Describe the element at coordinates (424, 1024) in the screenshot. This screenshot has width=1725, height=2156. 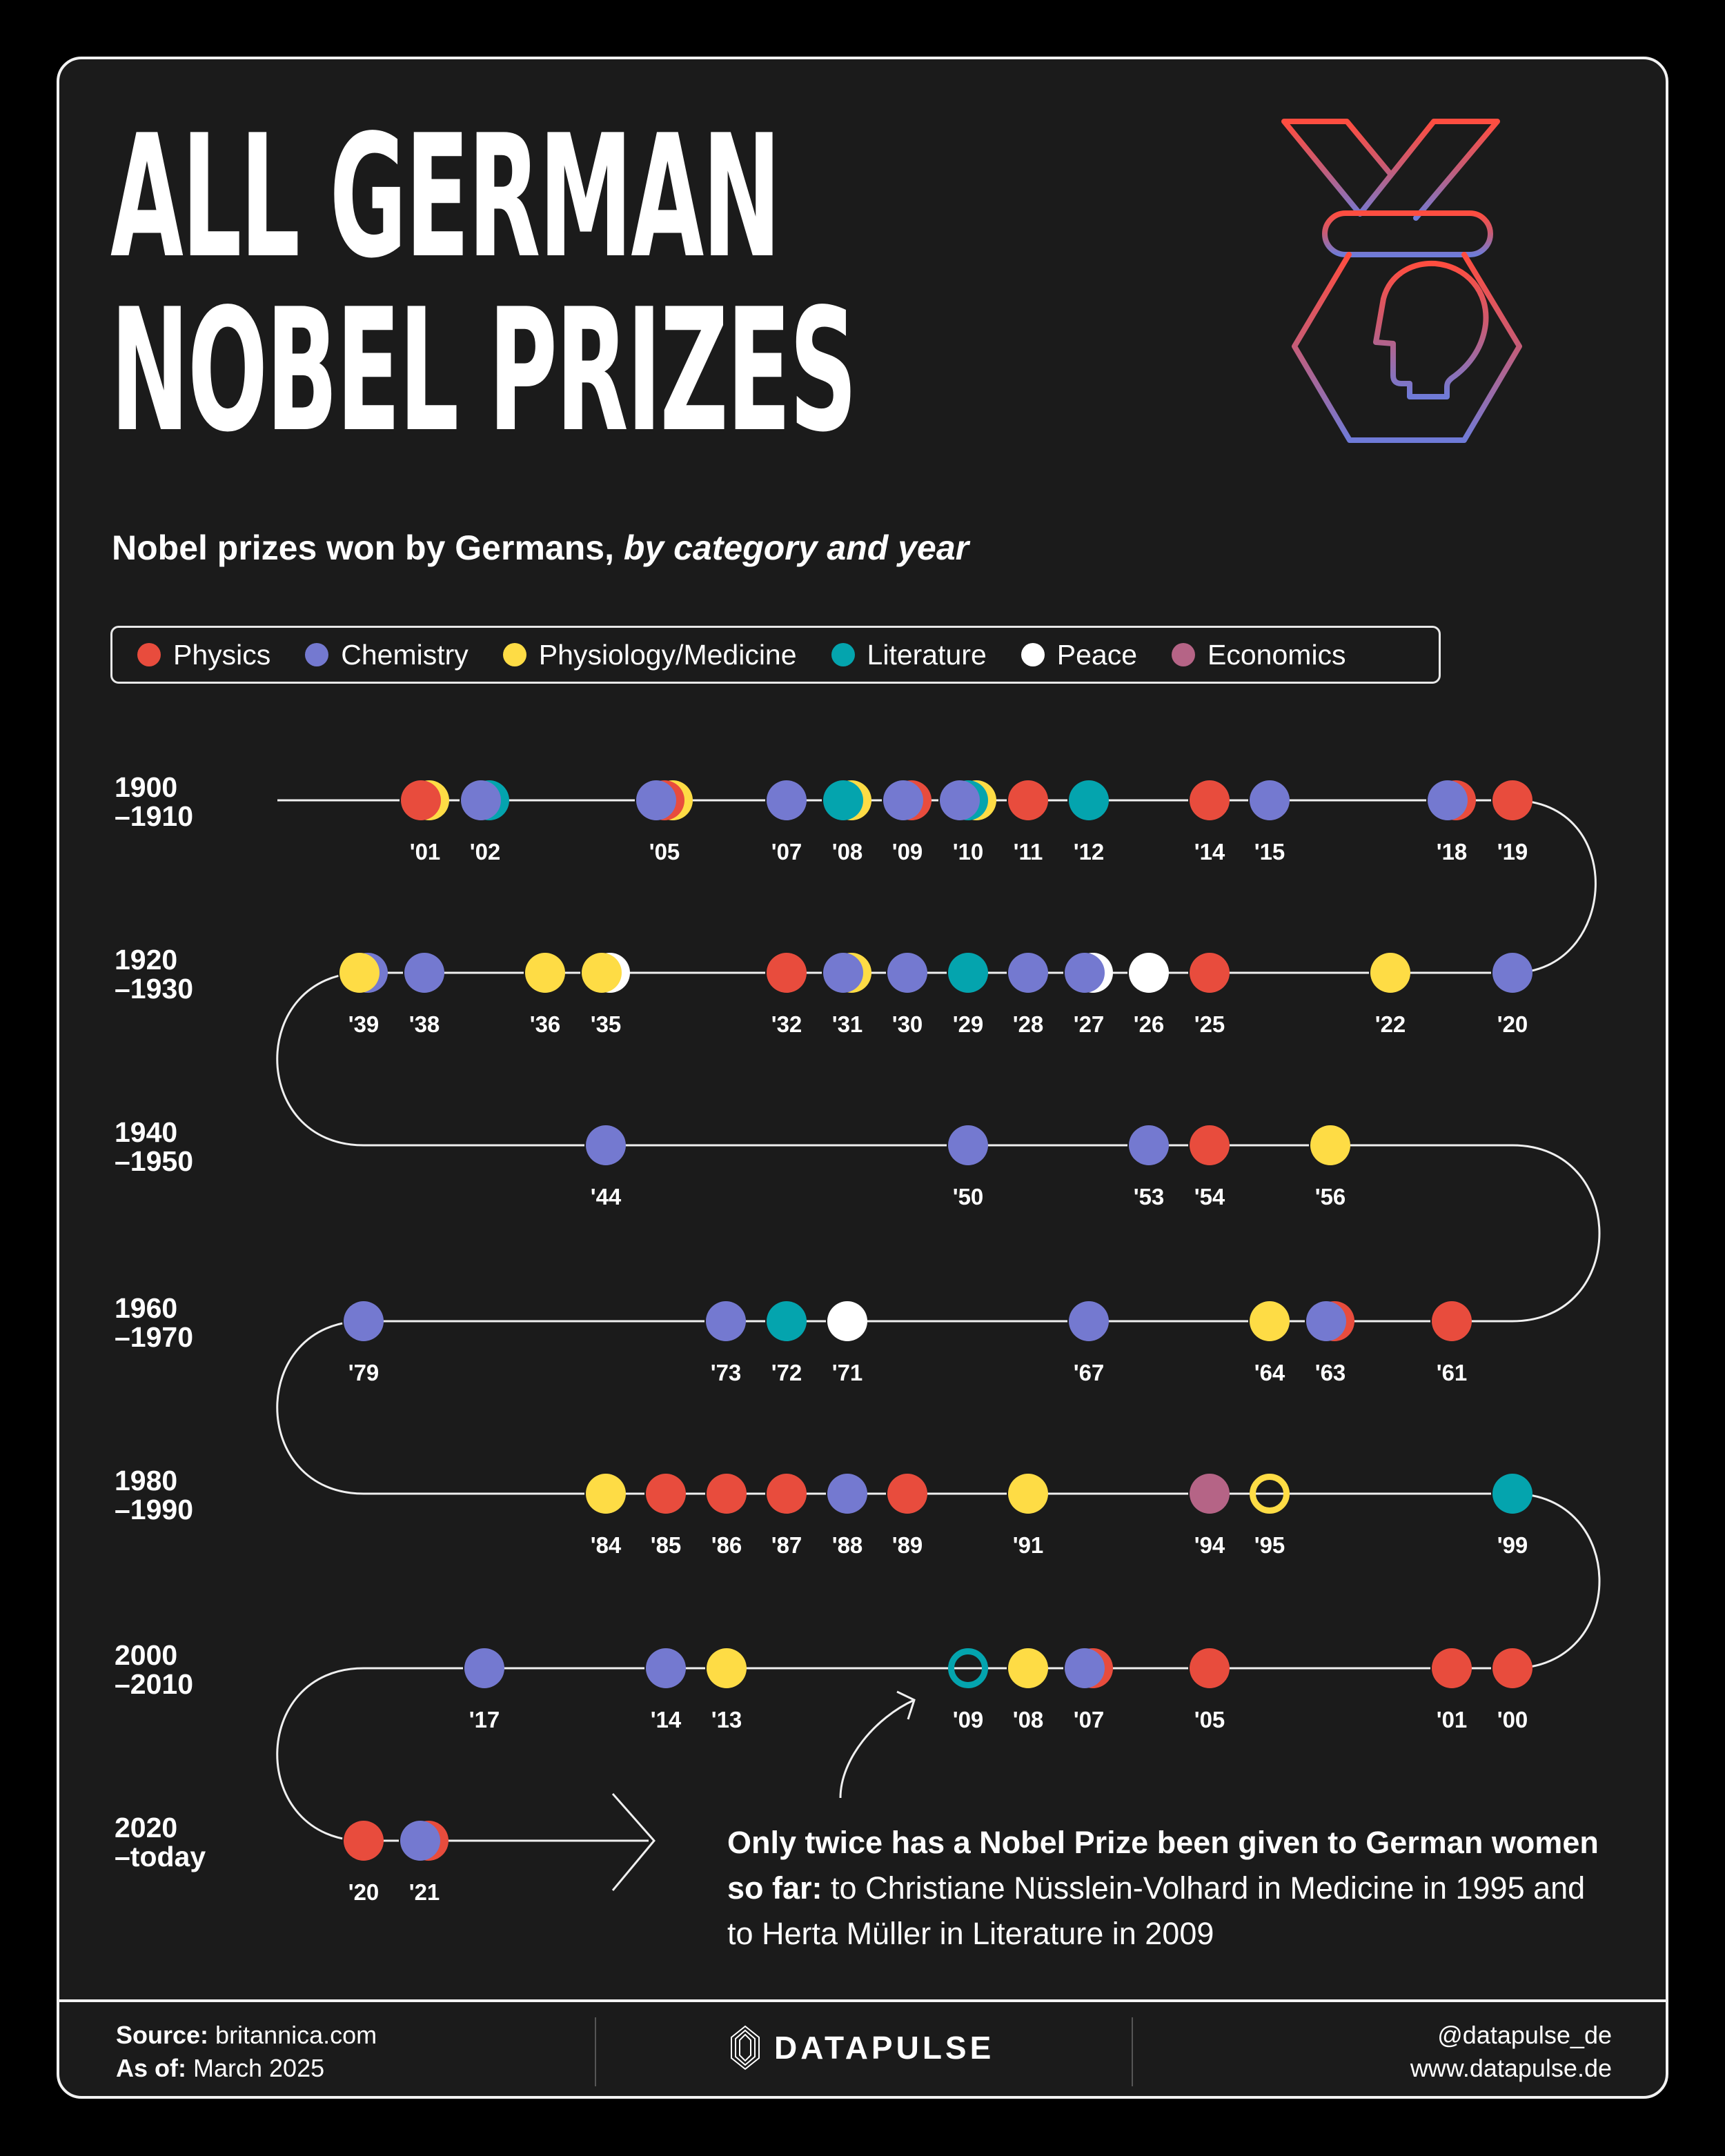
I see `year-label: '38` at that location.